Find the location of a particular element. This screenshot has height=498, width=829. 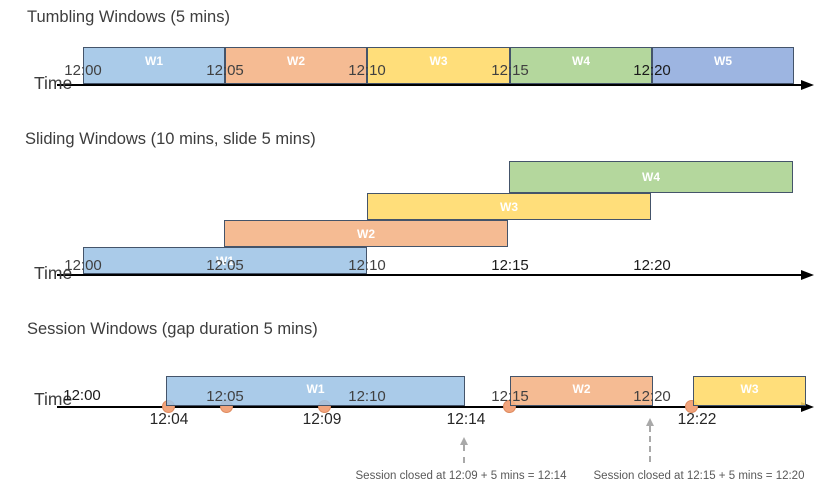

session-annotation: Session closed at 12:15 + 5 mins = 12:20 is located at coordinates (699, 476).